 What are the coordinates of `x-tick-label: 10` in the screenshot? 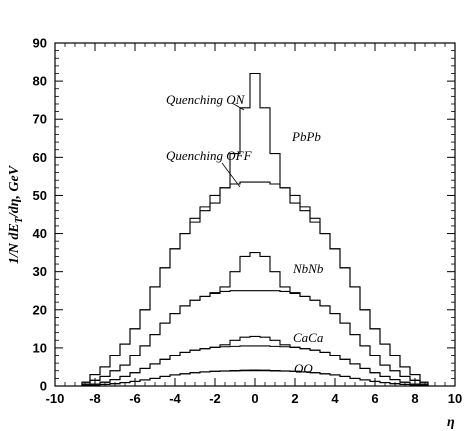 It's located at (455, 398).